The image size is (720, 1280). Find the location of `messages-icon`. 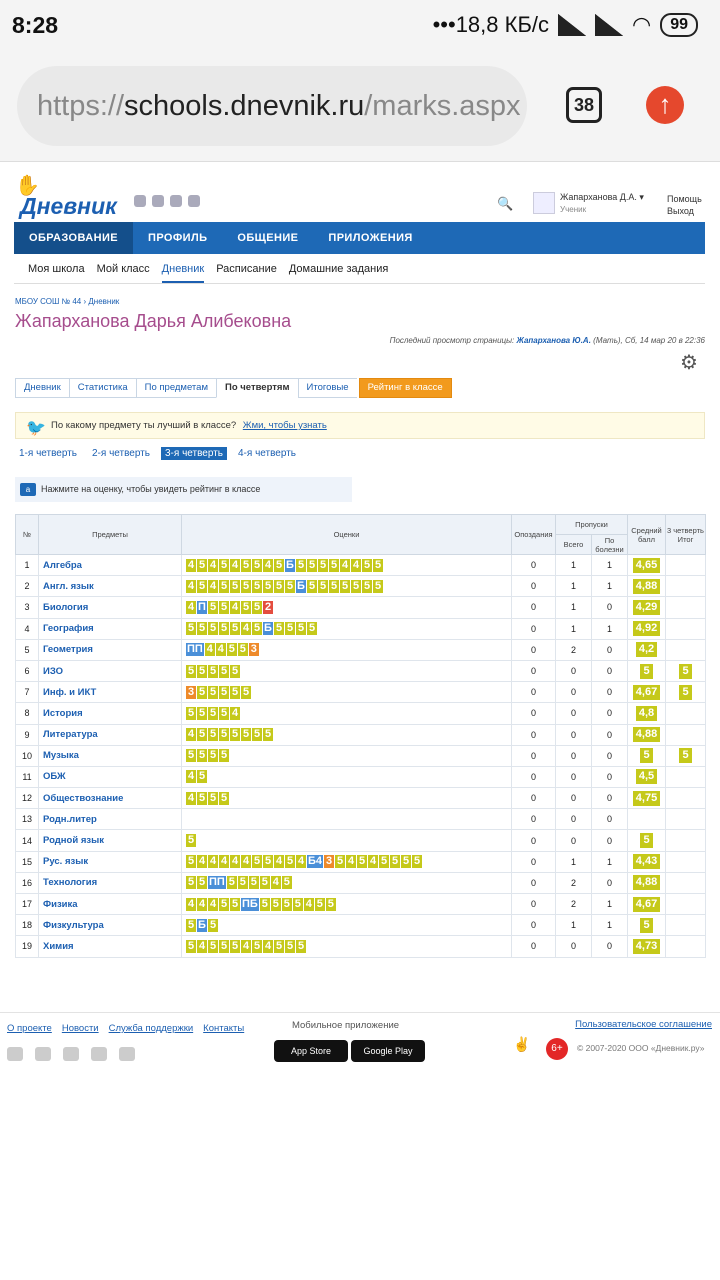

messages-icon is located at coordinates (140, 201).